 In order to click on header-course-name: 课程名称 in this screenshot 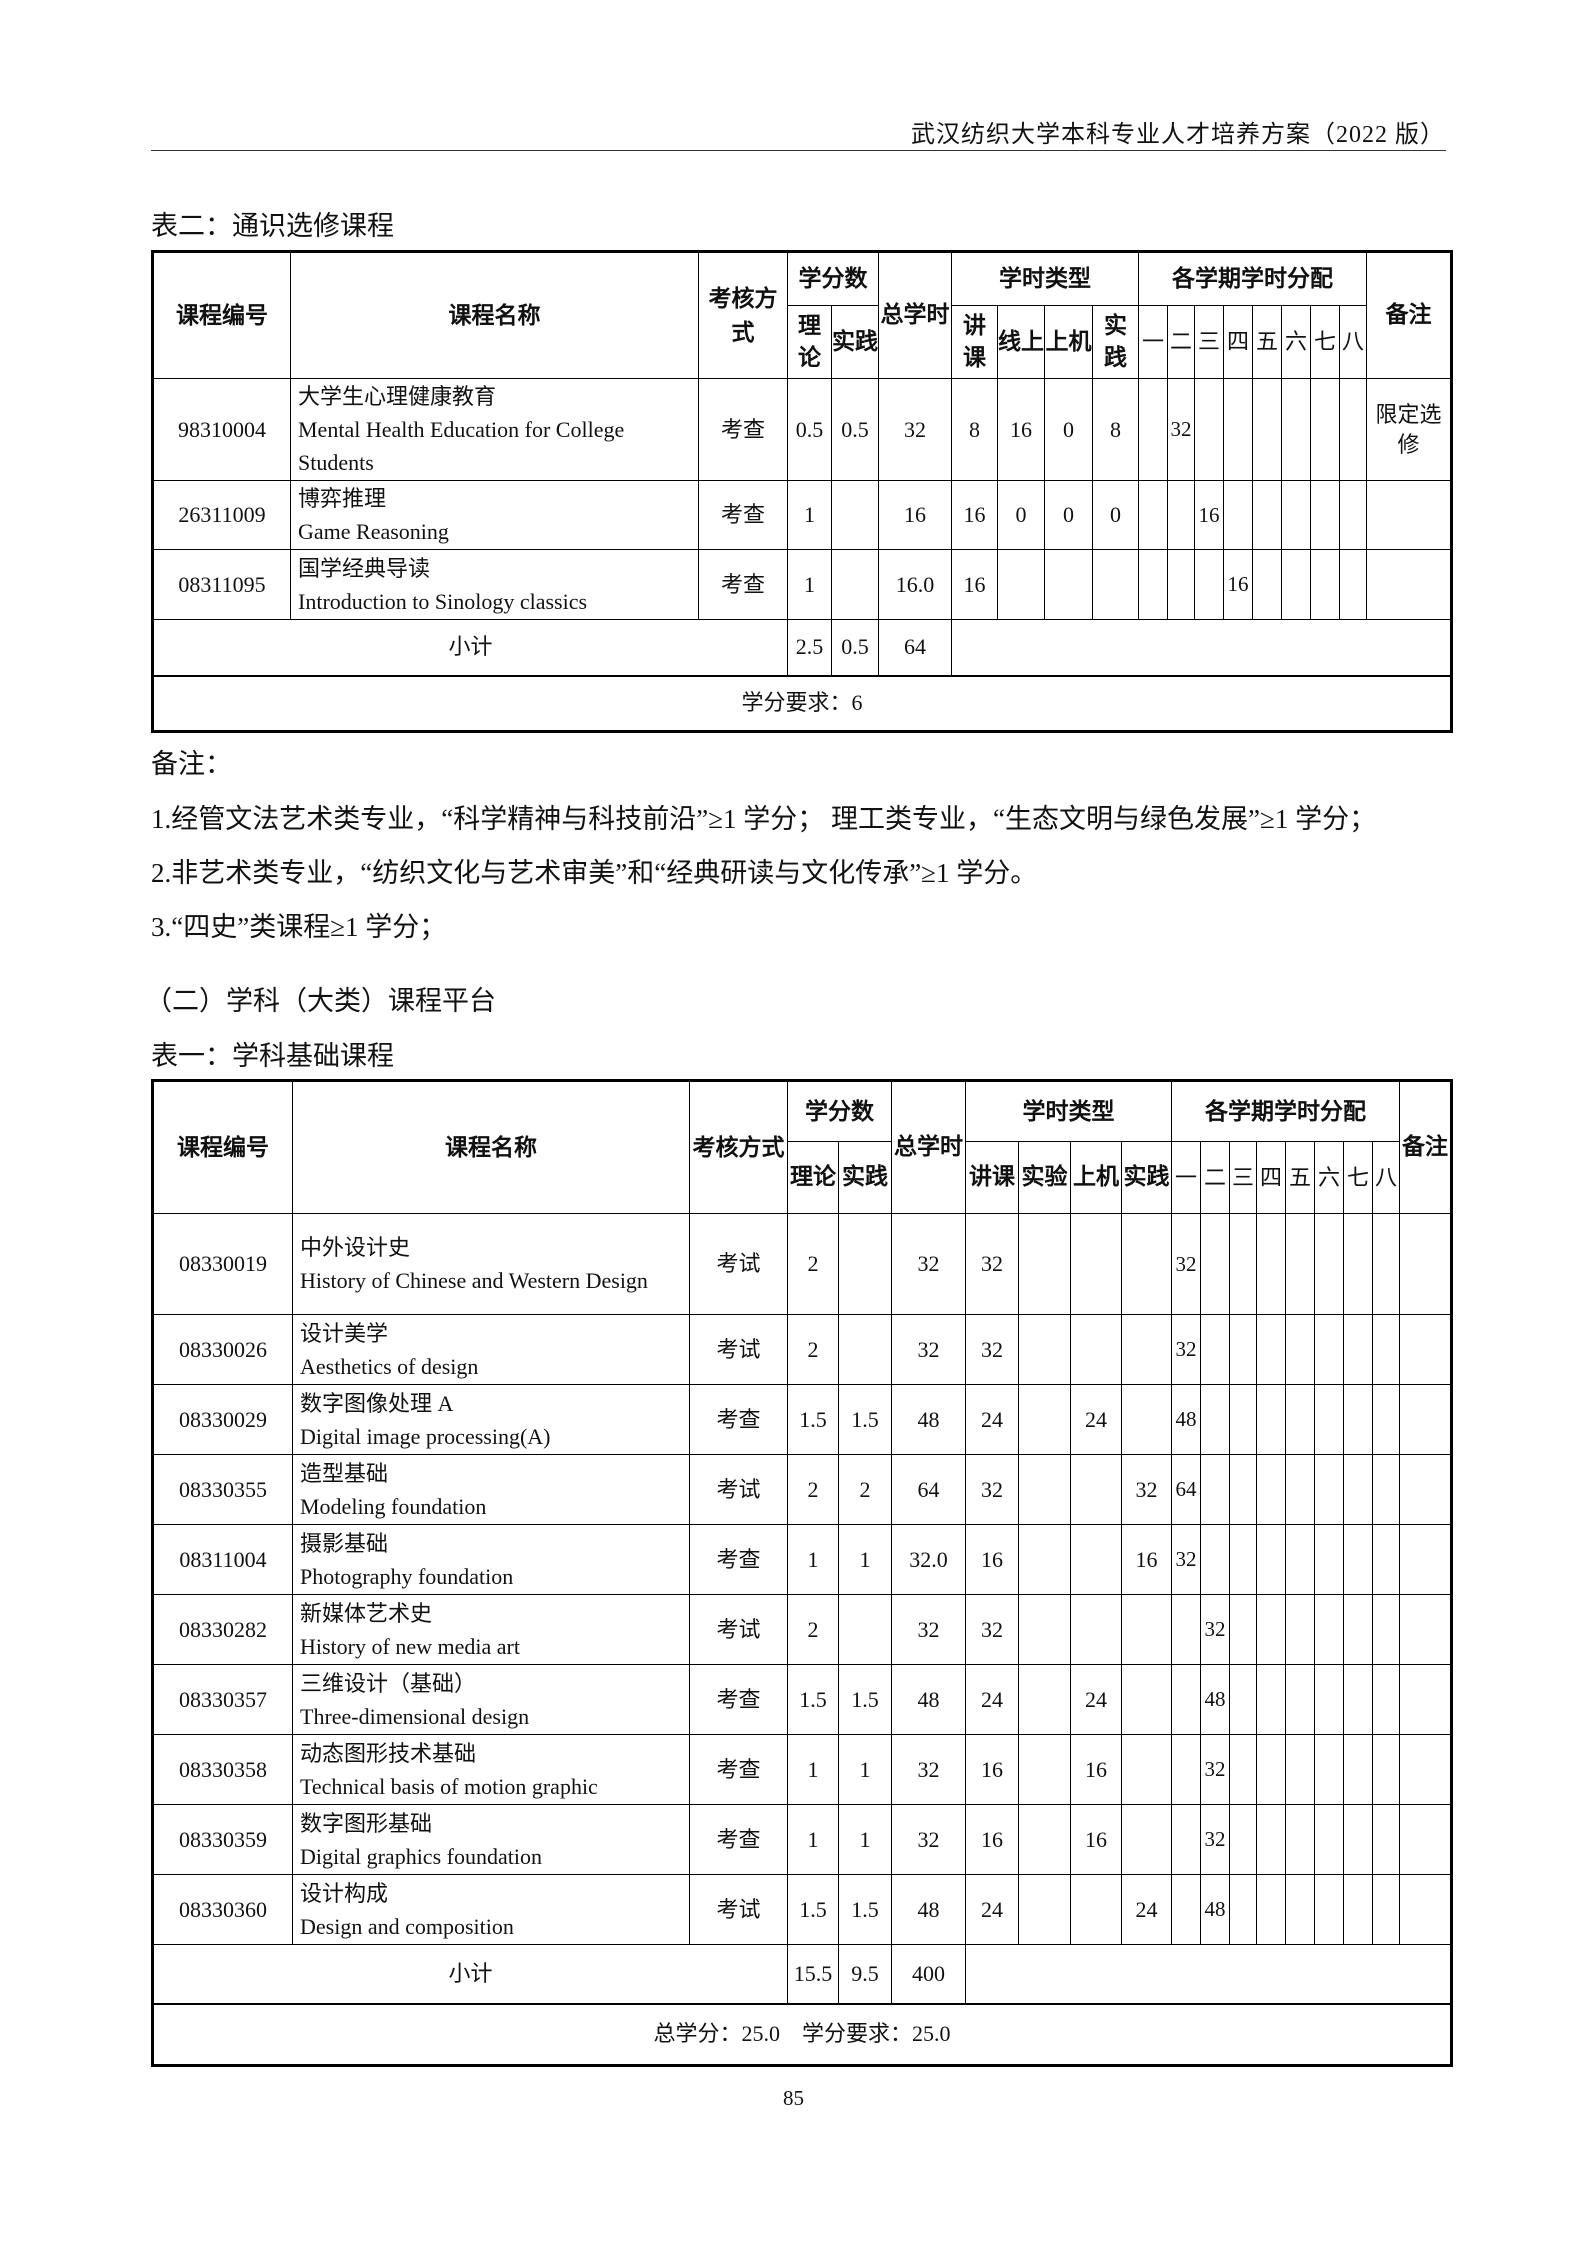, I will do `click(491, 1147)`.